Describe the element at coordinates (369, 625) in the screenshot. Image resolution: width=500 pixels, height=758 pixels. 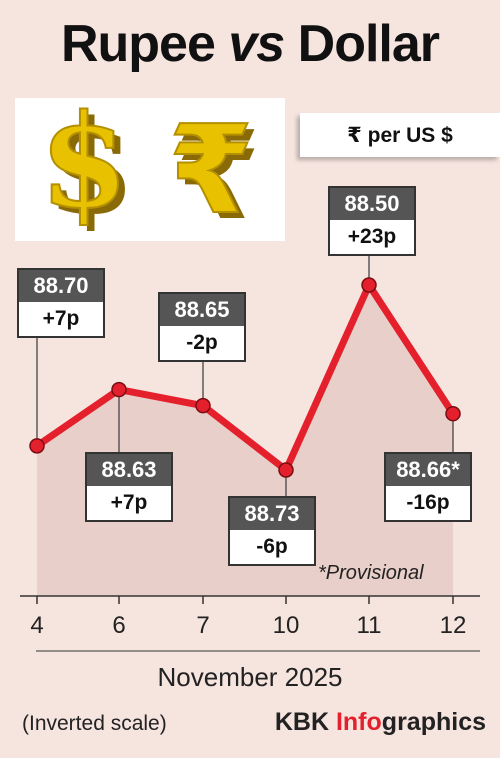
I see `x-tick-label: 11` at that location.